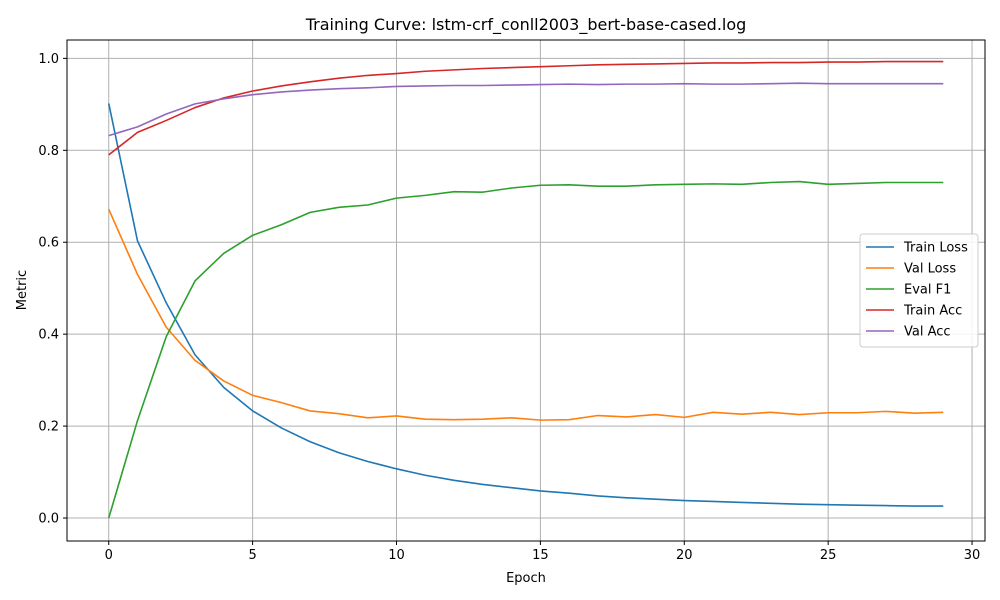 The image size is (1000, 600). Describe the element at coordinates (927, 332) in the screenshot. I see `legend-label-val-acc: Val Acc` at that location.